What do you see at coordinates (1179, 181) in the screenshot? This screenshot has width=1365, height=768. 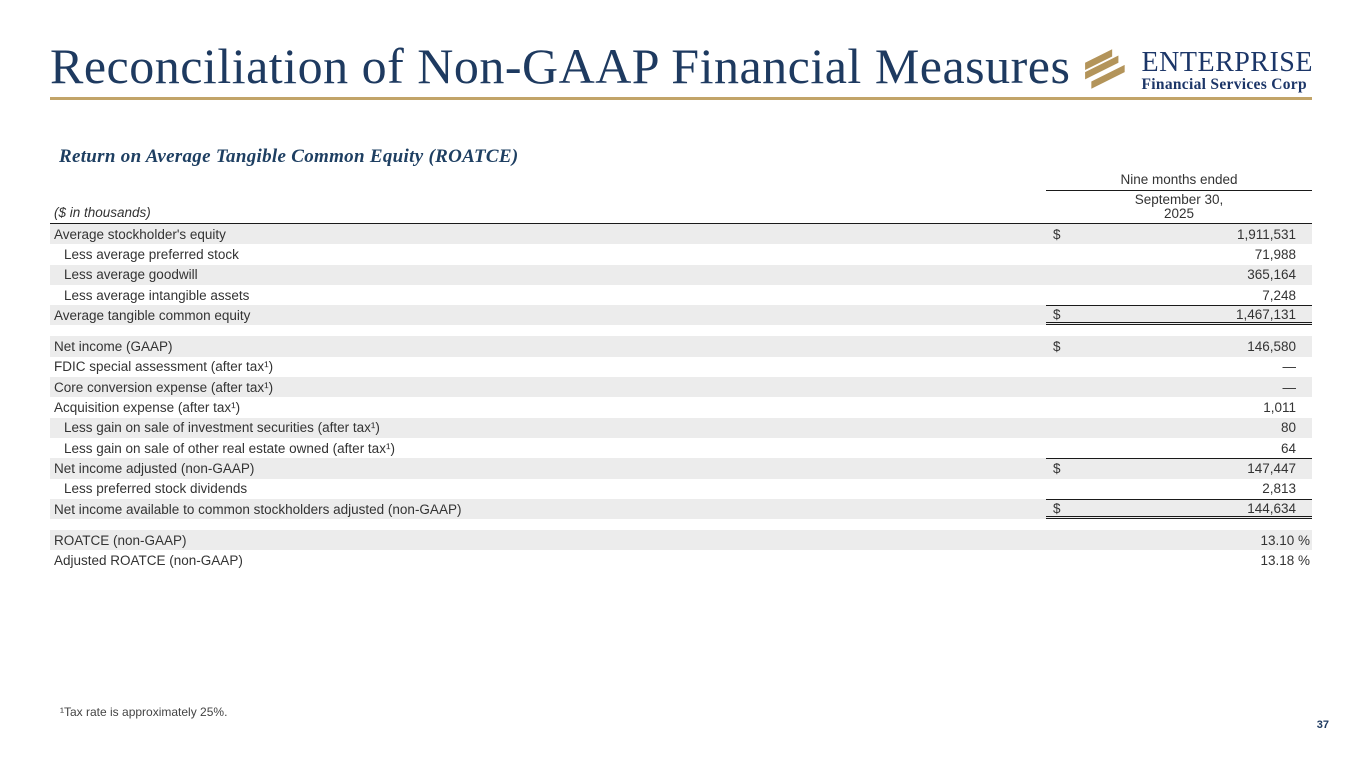 I see `period-header: Nine months ended` at bounding box center [1179, 181].